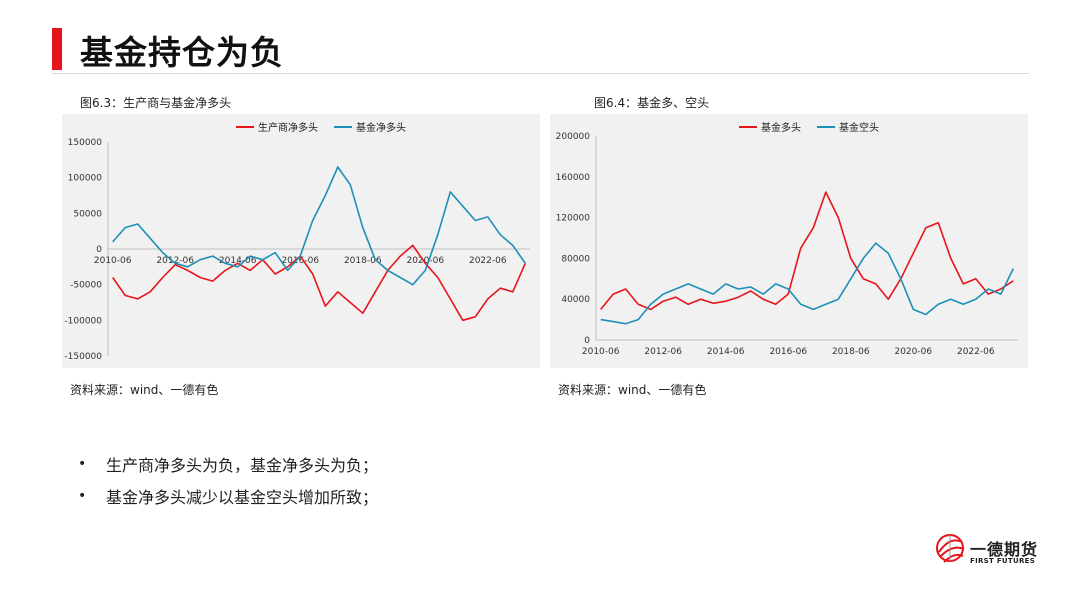 This screenshot has height=608, width=1080. What do you see at coordinates (1004, 549) in the screenshot?
I see `logo-chinese-name: 一德期货` at bounding box center [1004, 549].